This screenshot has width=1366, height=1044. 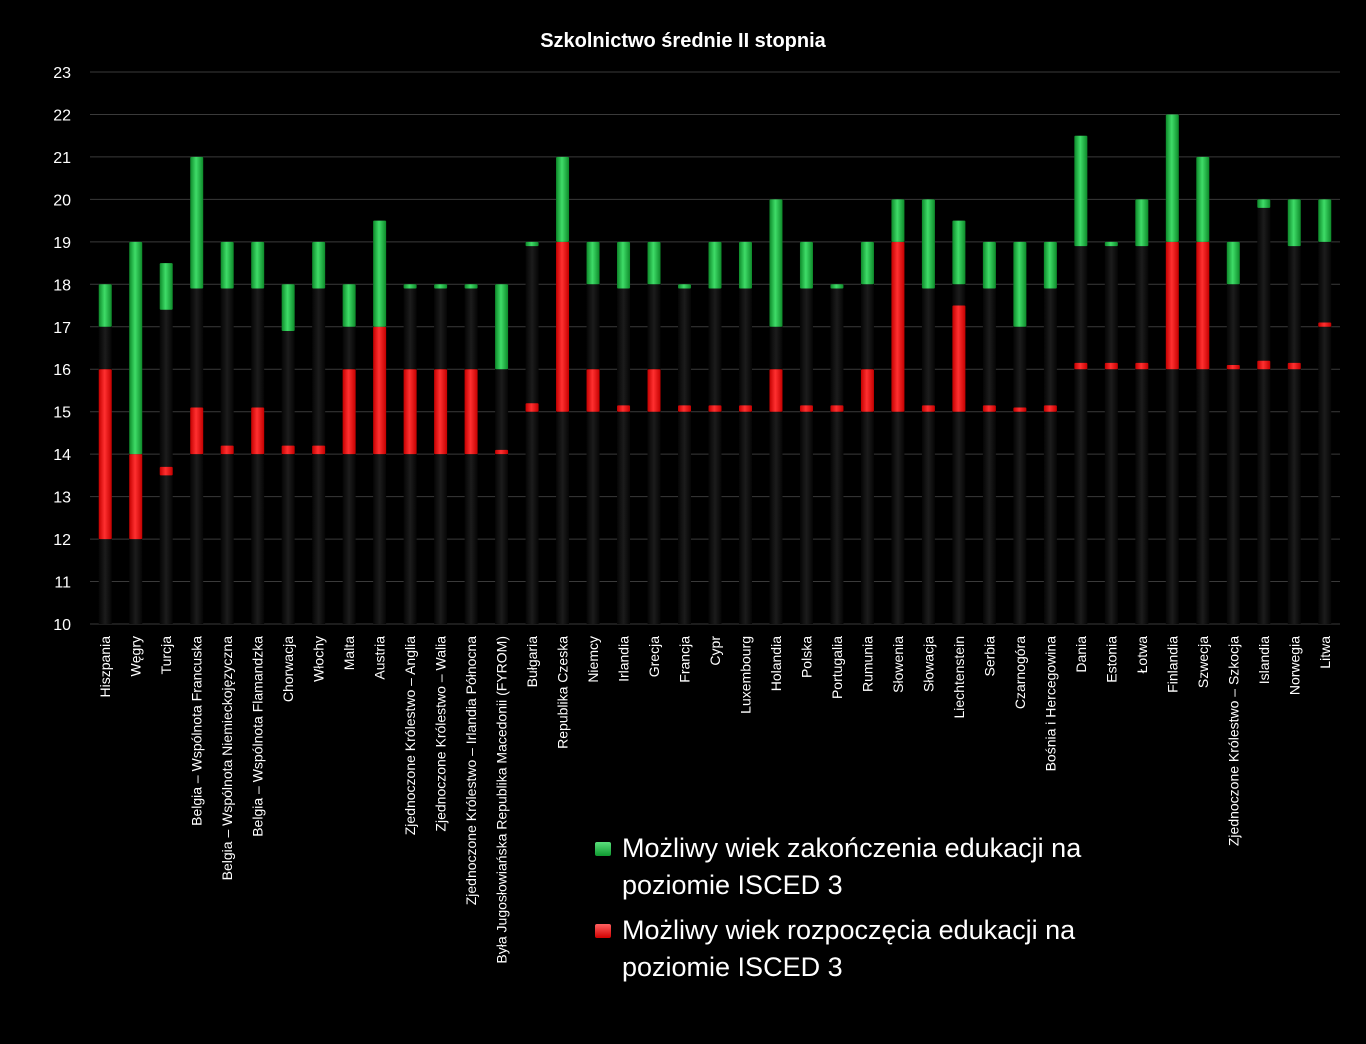 I want to click on y-tick-label: 18, so click(x=62, y=285).